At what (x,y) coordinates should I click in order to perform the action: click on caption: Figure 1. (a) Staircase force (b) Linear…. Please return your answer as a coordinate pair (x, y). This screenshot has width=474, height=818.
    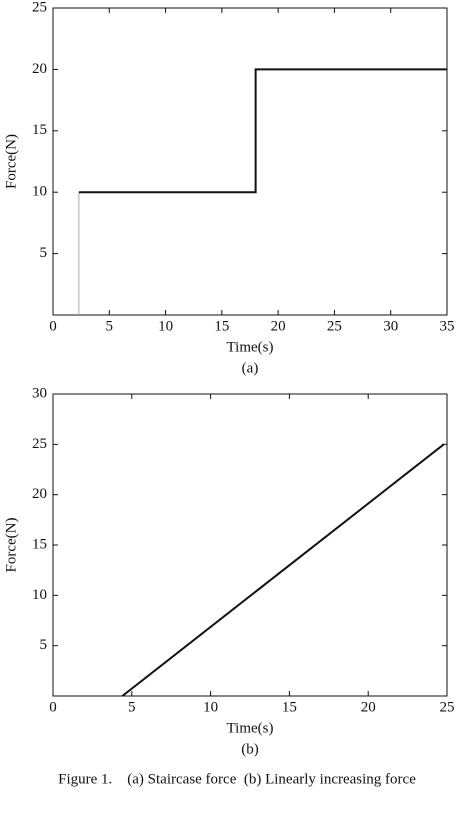
    Looking at the image, I should click on (237, 779).